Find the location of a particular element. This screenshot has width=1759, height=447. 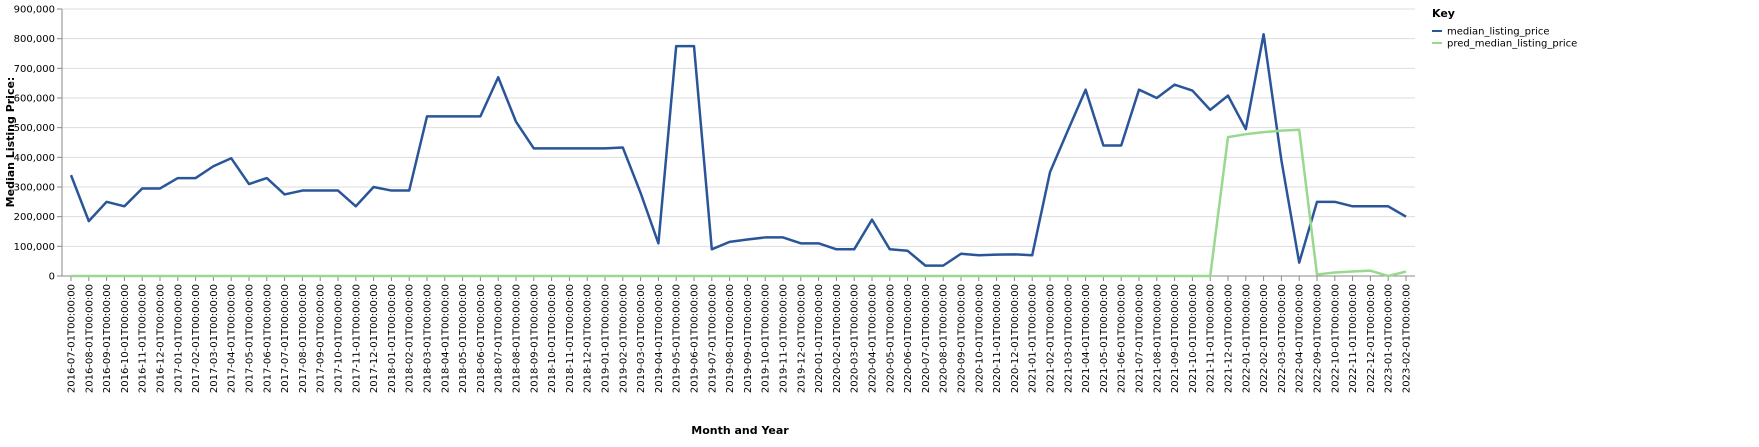

x-tick-label: 2020-07-01T00:00:00 is located at coordinates (926, 338).